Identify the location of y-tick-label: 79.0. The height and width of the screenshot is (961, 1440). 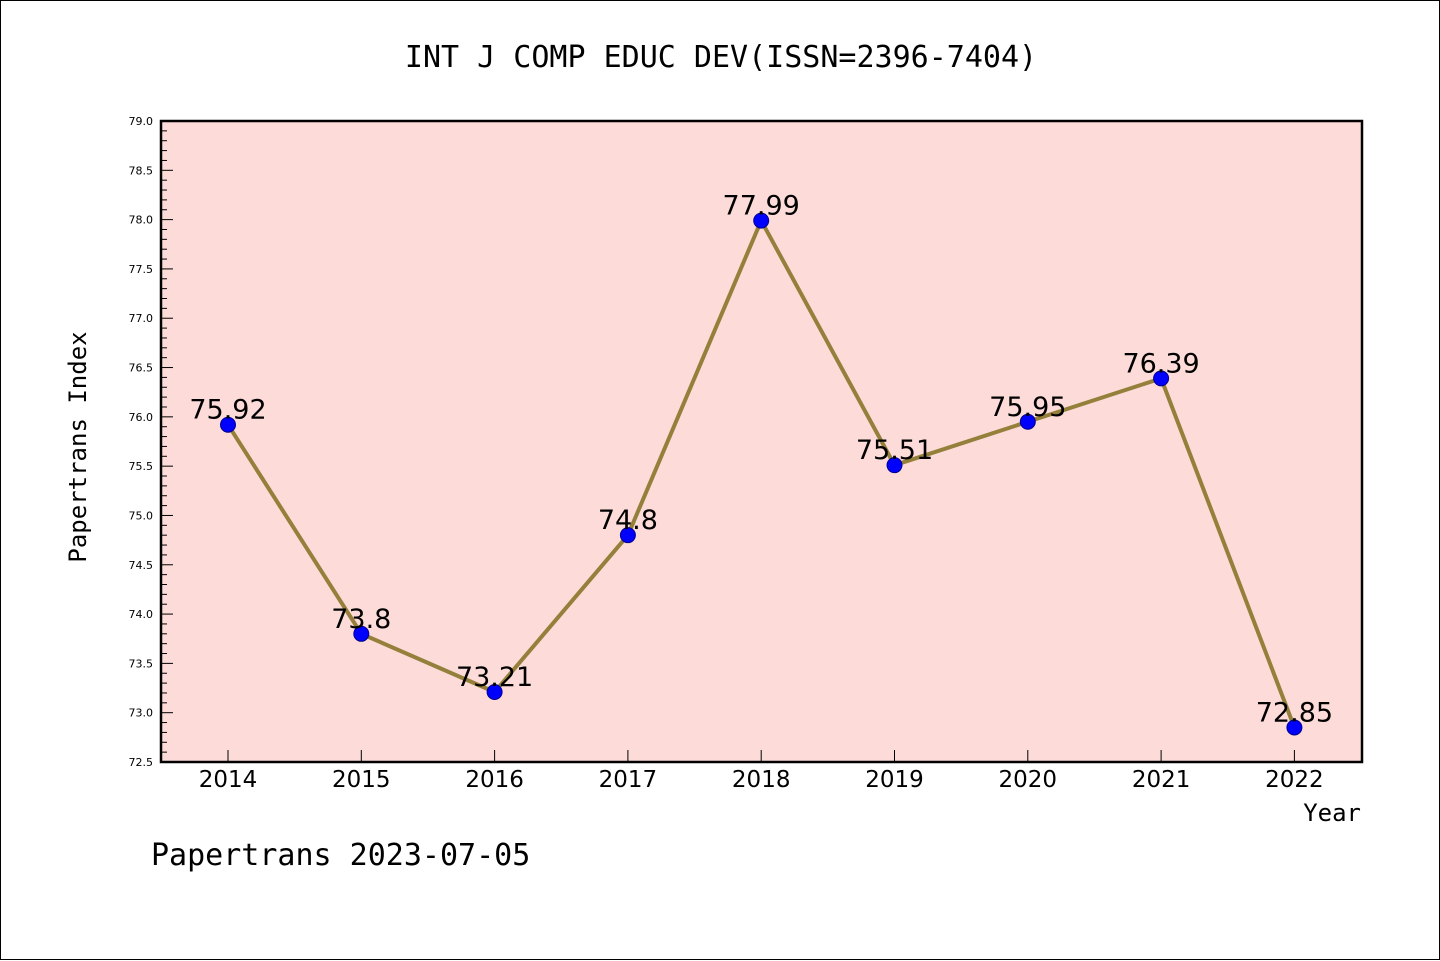
(141, 121).